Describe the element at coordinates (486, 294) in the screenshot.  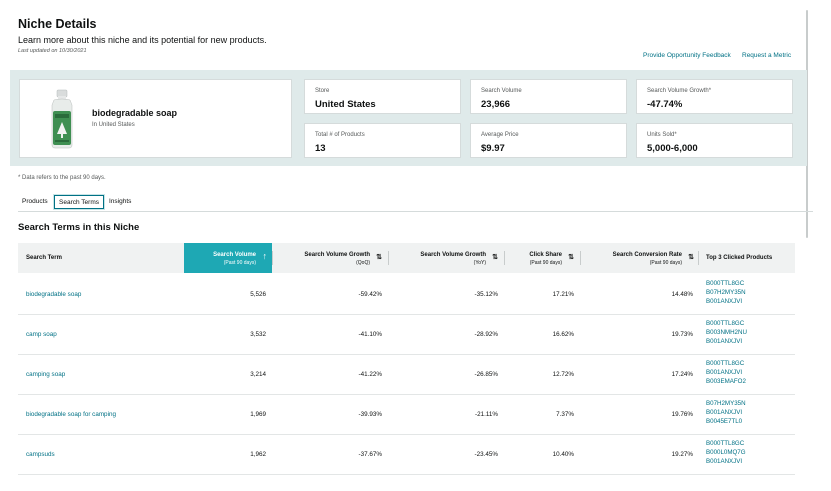
I see `growth-yoy-value: -35.12%` at that location.